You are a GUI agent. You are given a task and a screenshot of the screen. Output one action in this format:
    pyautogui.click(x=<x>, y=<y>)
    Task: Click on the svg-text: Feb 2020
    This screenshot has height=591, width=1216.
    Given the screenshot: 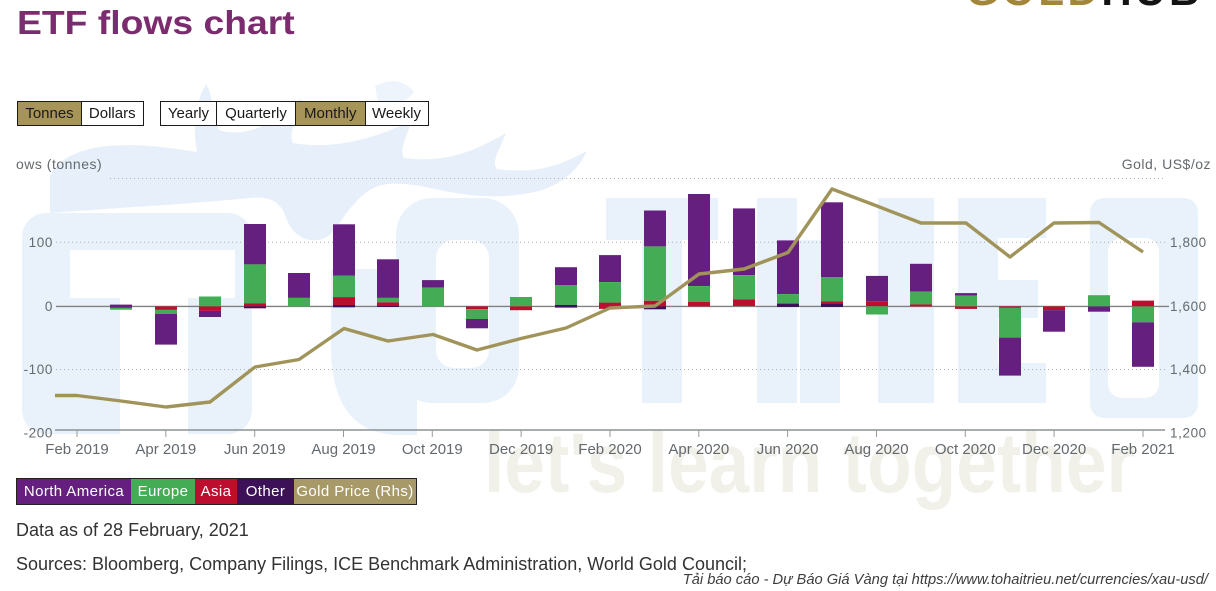 What is the action you would take?
    pyautogui.click(x=609, y=449)
    